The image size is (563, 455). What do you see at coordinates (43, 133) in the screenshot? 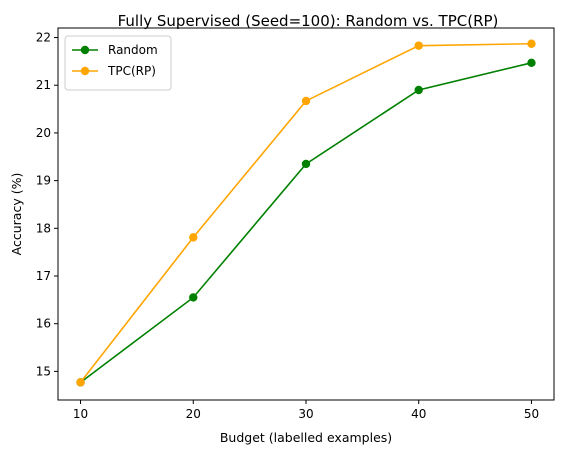
I see `y-tick-label: 20` at bounding box center [43, 133].